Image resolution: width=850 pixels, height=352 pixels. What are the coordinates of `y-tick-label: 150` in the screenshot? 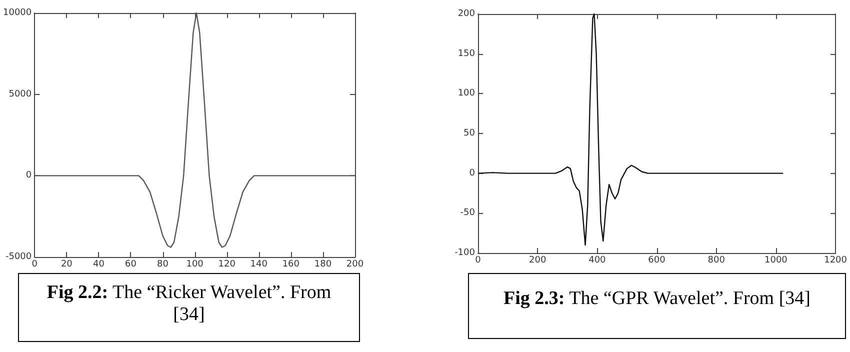 It's located at (467, 53).